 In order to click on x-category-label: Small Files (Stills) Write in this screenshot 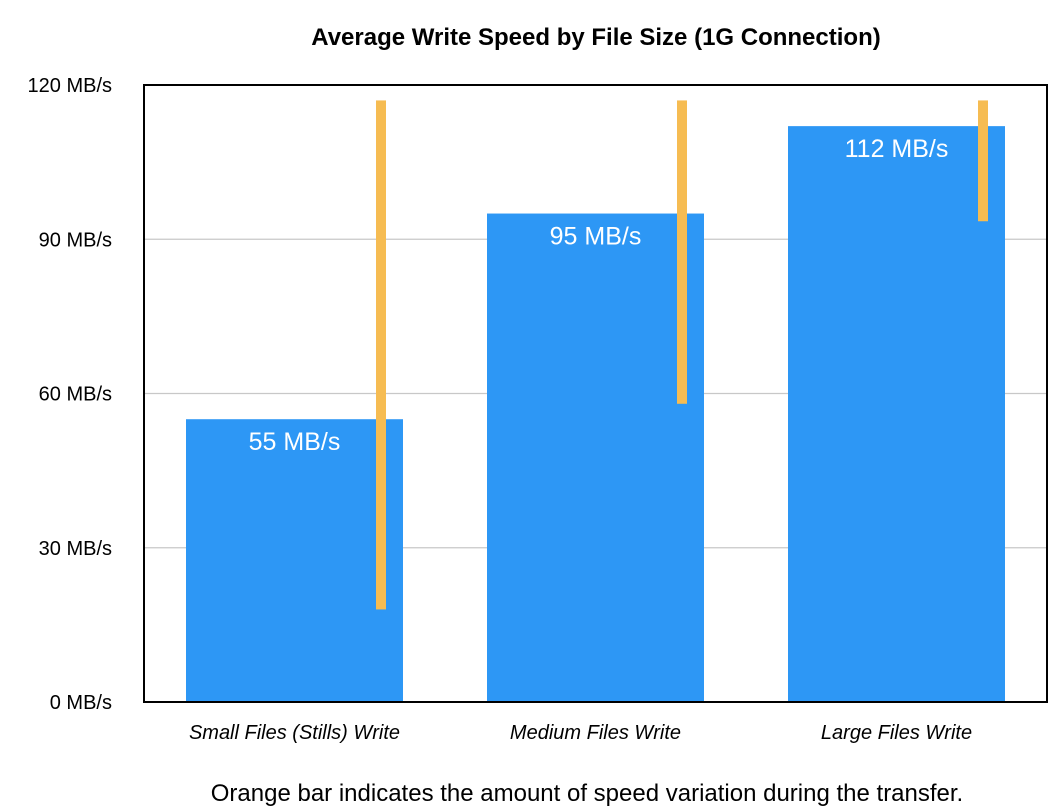, I will do `click(294, 733)`.